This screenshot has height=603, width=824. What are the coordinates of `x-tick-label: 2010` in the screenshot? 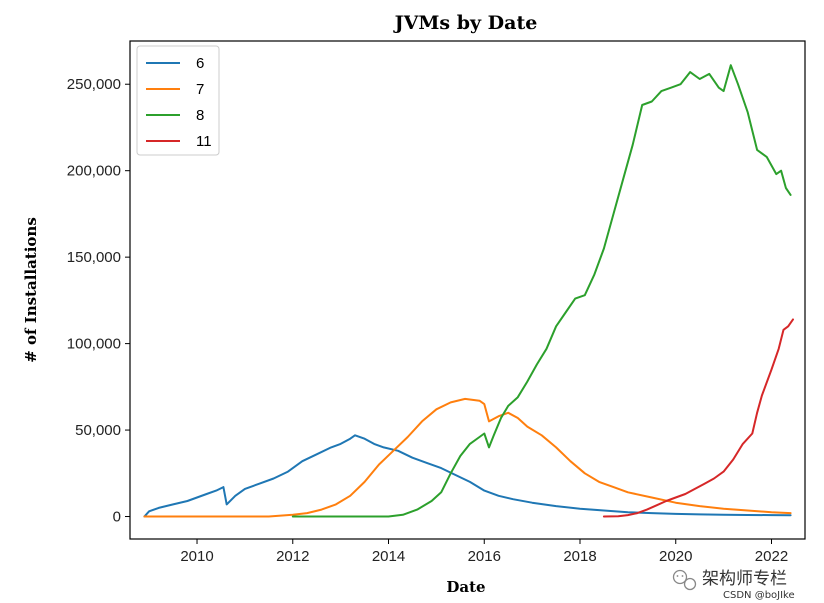 It's located at (196, 556).